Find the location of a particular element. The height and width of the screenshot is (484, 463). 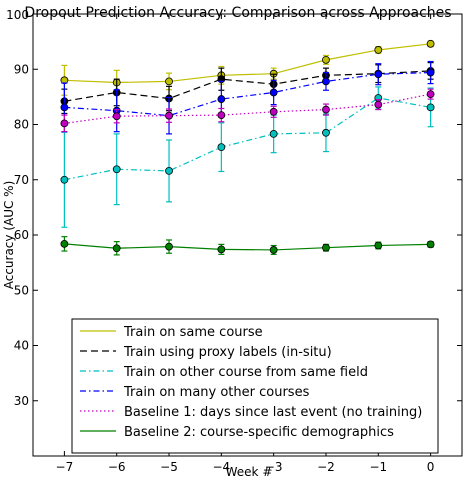

legend-entry: Train on same course is located at coordinates (193, 332).